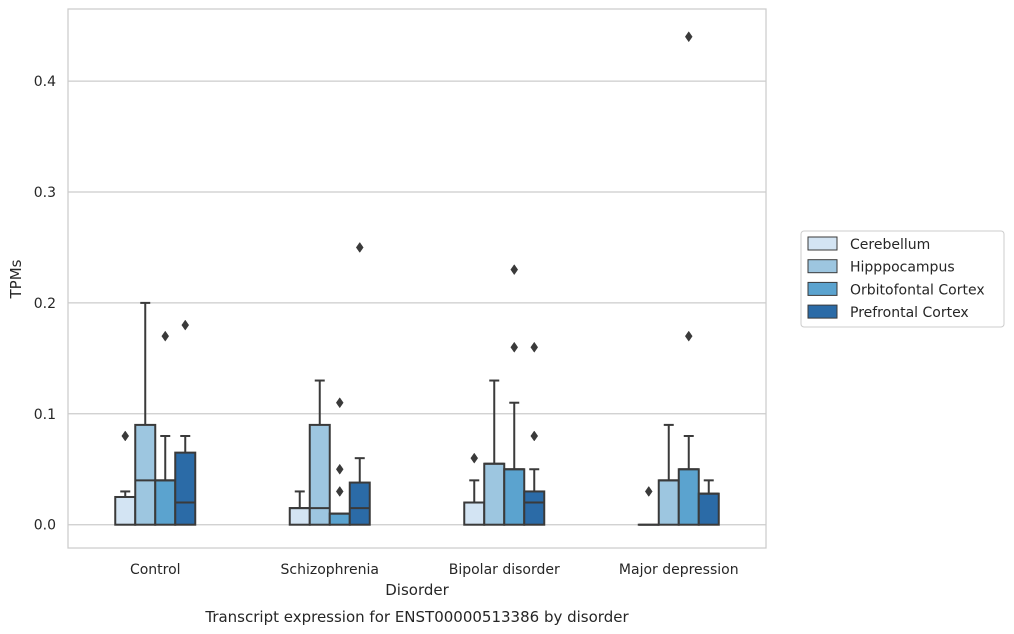  I want to click on x-axis-title: Disorder, so click(417, 590).